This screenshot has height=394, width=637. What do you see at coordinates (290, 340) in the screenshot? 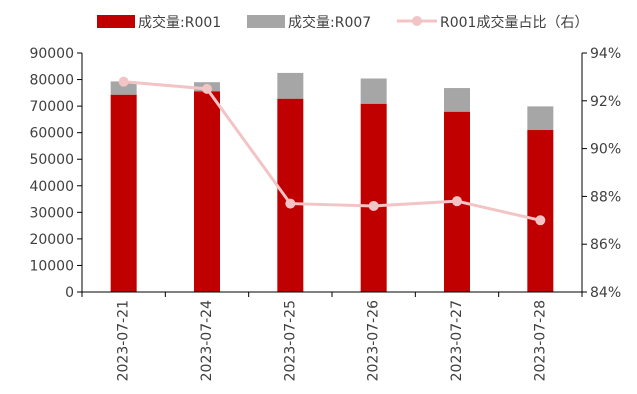
I see `x-axis-tick-label: 2023-07-25` at bounding box center [290, 340].